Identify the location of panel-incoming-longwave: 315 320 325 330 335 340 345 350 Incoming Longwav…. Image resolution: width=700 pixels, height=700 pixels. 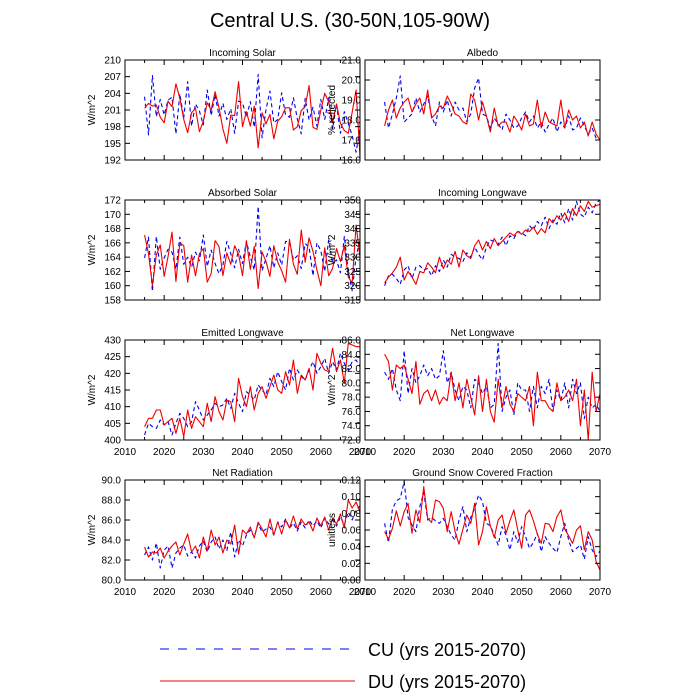
(464, 247).